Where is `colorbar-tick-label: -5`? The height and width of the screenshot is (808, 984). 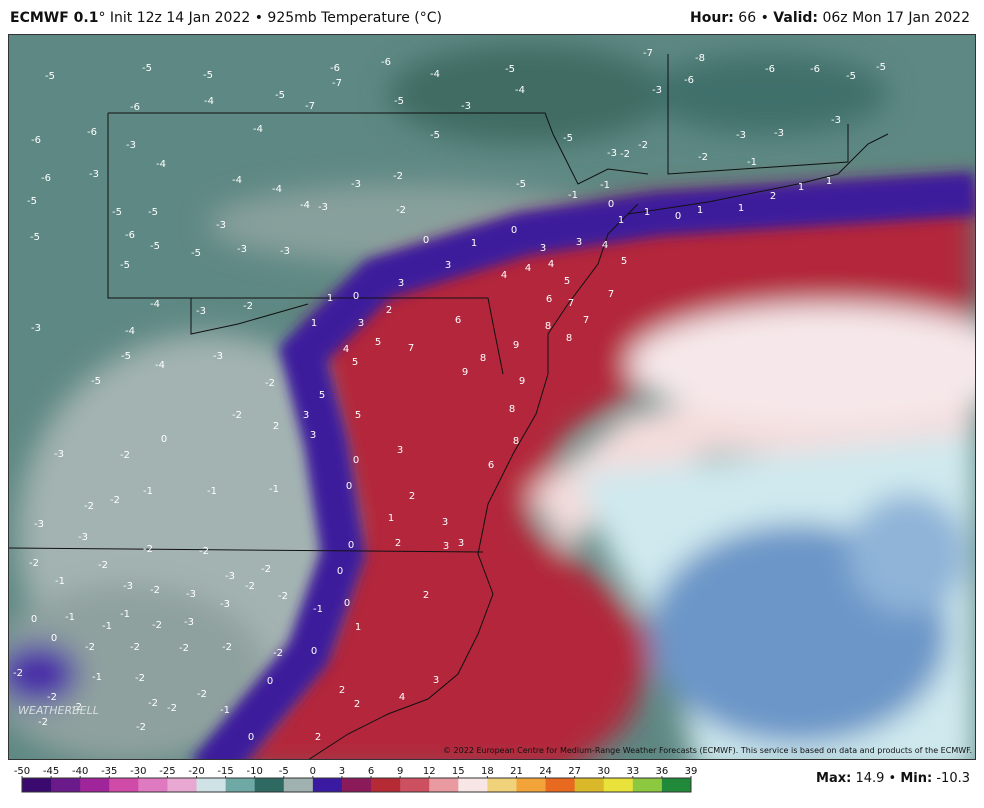 colorbar-tick-label: -5 is located at coordinates (284, 771).